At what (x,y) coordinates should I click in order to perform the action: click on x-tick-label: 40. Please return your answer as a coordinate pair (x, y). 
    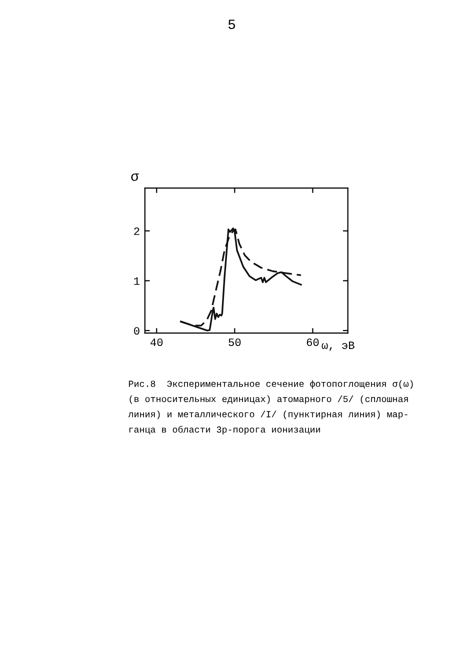
    Looking at the image, I should click on (156, 342).